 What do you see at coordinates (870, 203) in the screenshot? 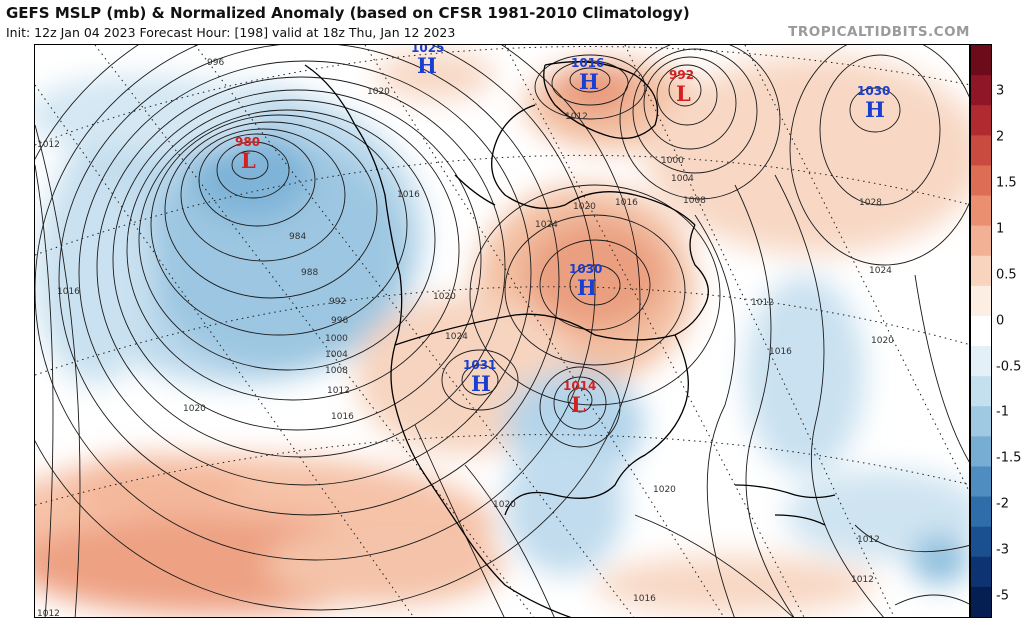
I see `isobar-label: 1028` at bounding box center [870, 203].